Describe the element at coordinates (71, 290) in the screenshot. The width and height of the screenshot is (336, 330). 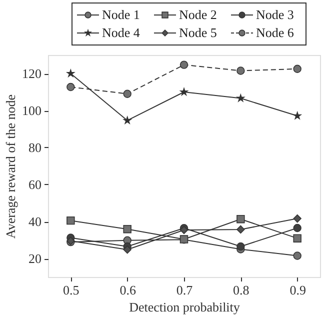
I see `x-tick-label: 0.5` at that location.